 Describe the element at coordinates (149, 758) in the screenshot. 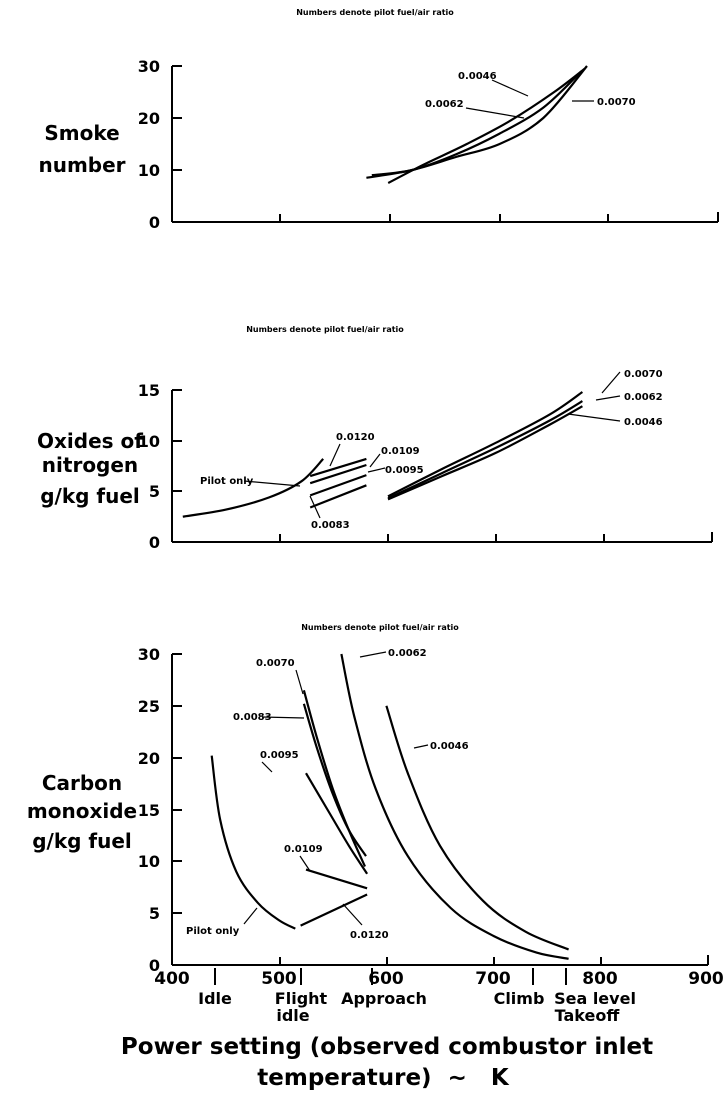

I see `co-ytick-20: 20` at that location.